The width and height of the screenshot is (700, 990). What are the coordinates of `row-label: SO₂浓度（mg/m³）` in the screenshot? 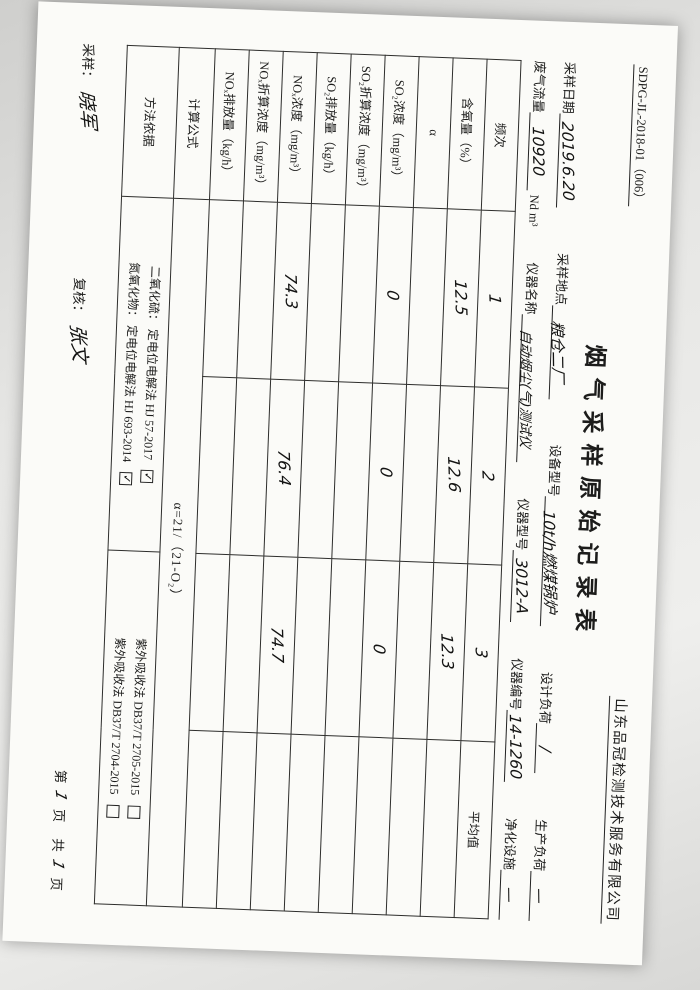 It's located at (399, 131).